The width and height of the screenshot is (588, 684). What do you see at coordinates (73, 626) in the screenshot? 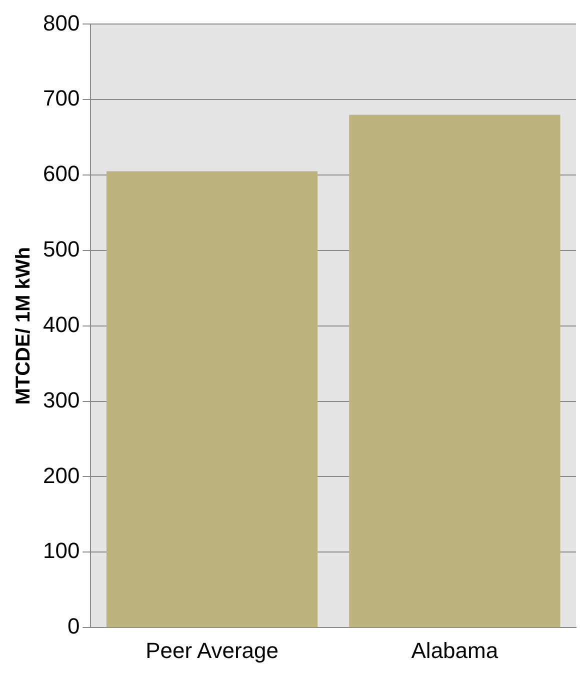
I see `y-tick-label: 0` at bounding box center [73, 626].